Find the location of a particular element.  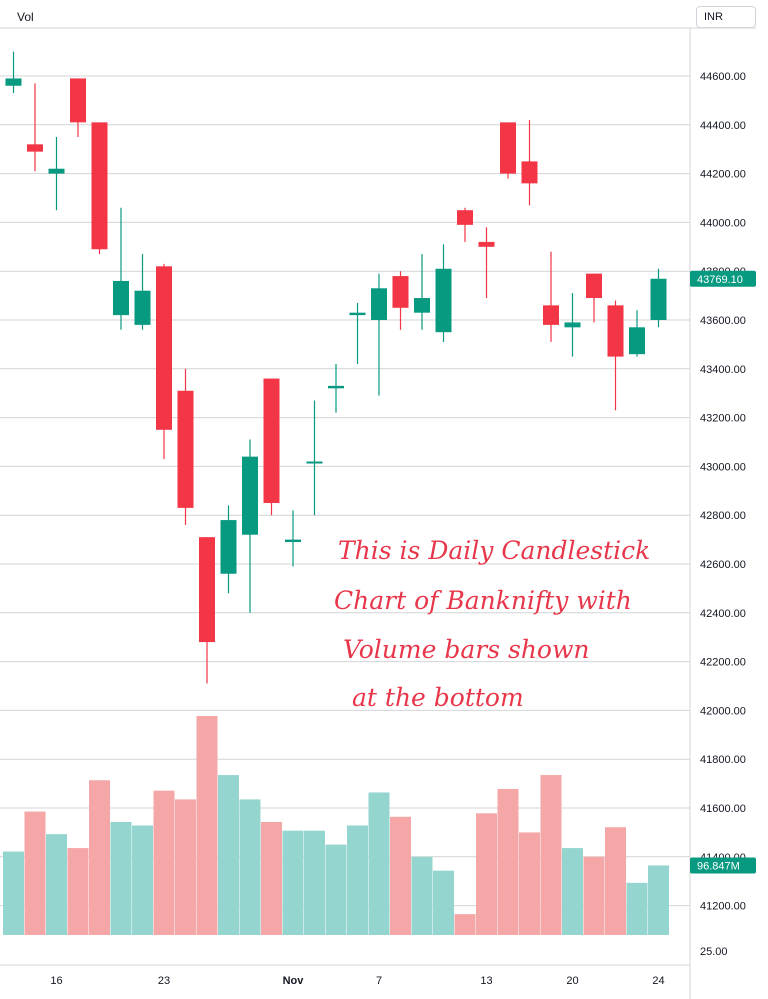

y-tick-label: 41600.00 is located at coordinates (723, 809).